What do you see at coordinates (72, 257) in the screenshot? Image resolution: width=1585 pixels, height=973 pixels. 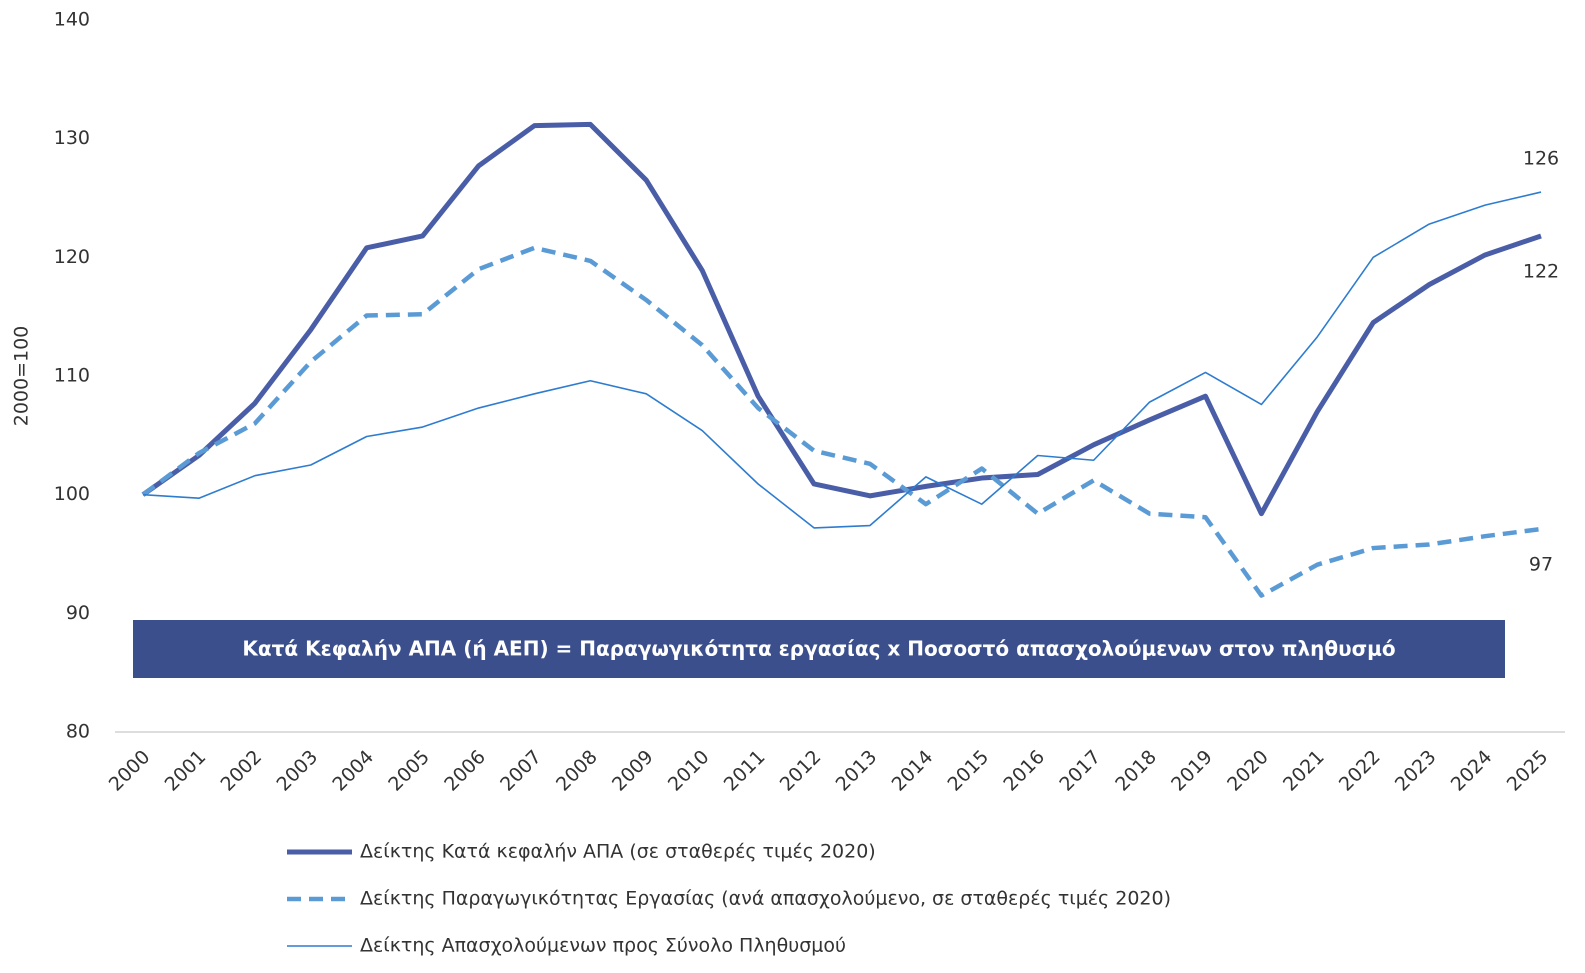 I see `y-tick-label: 120` at bounding box center [72, 257].